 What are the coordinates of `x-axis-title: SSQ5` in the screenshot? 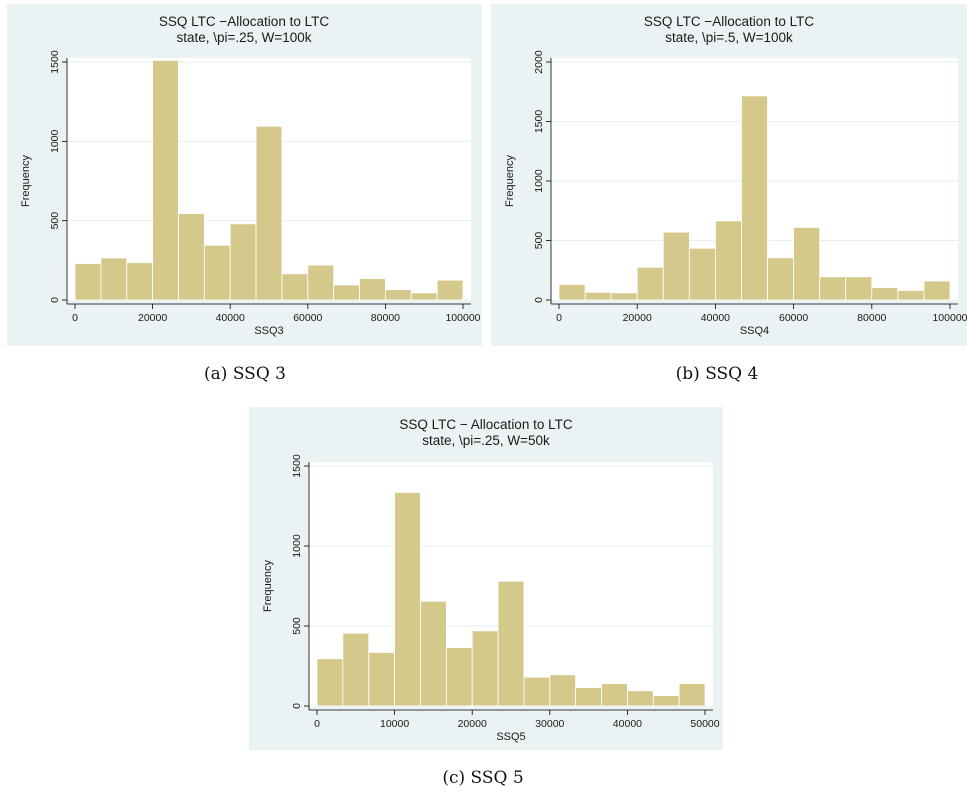 It's located at (510, 737).